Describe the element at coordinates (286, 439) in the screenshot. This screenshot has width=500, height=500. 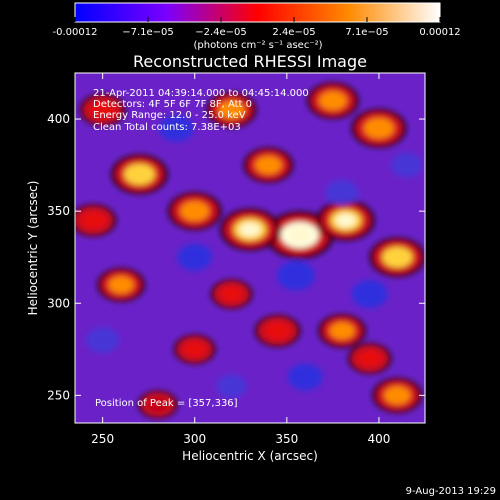
I see `x-tick-label: 350` at that location.